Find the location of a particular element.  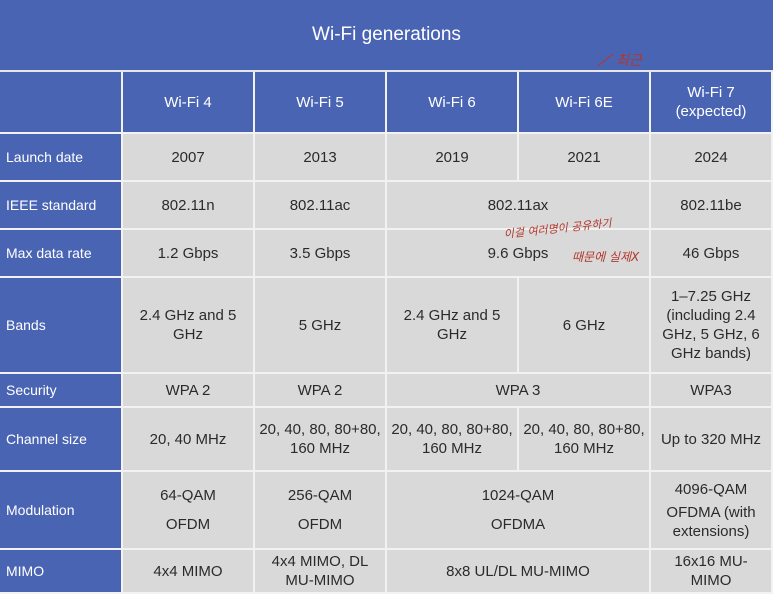

row-label-ieee-standard: IEEE standard is located at coordinates (61, 206).